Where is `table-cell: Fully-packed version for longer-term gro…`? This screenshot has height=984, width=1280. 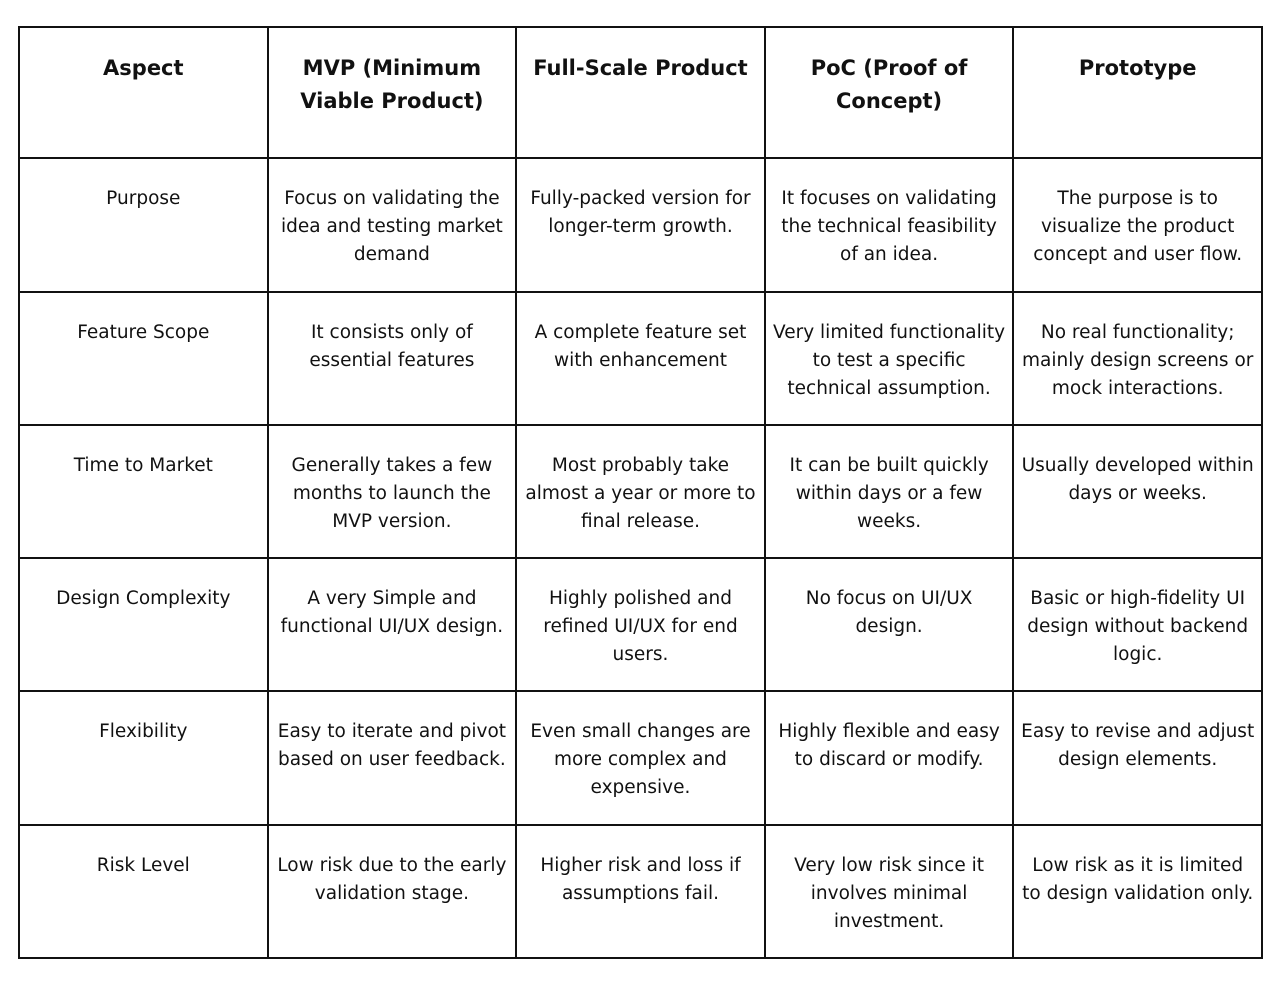
table-cell: Fully-packed version for longer-term gro… is located at coordinates (640, 225).